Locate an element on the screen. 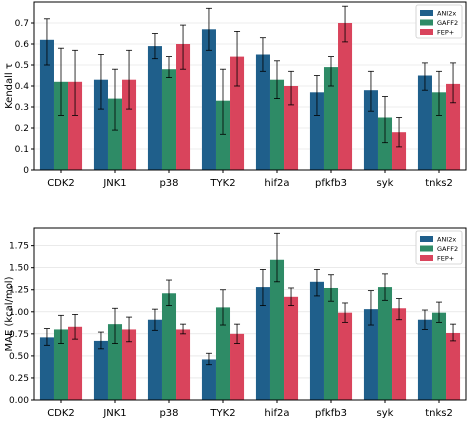 The image size is (474, 438). y-tick-label: 0 is located at coordinates (26, 171).